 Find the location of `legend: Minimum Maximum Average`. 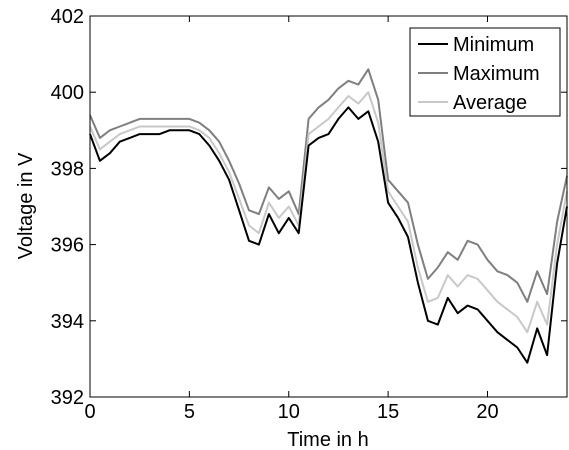

legend: Minimum Maximum Average is located at coordinates (485, 72).